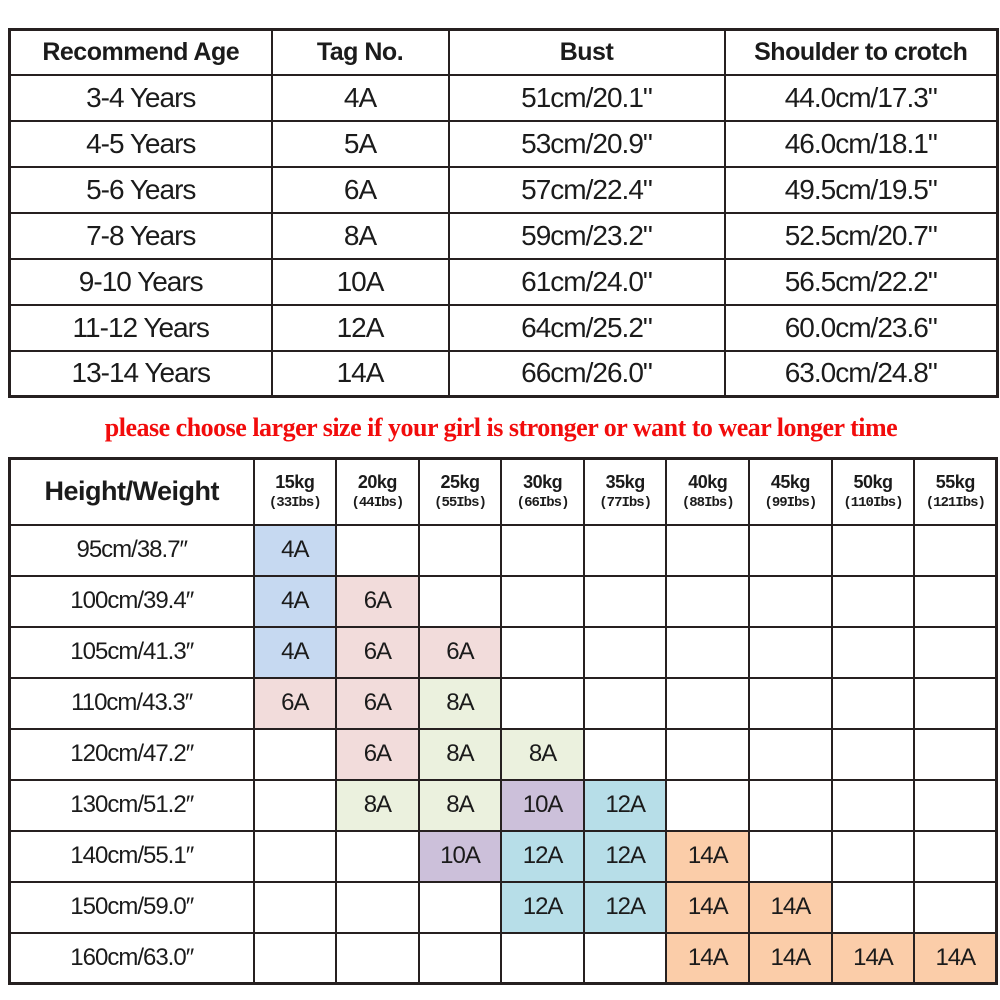  Describe the element at coordinates (460, 503) in the screenshot. I see `weight-lbs-label: (55Ibs)` at that location.